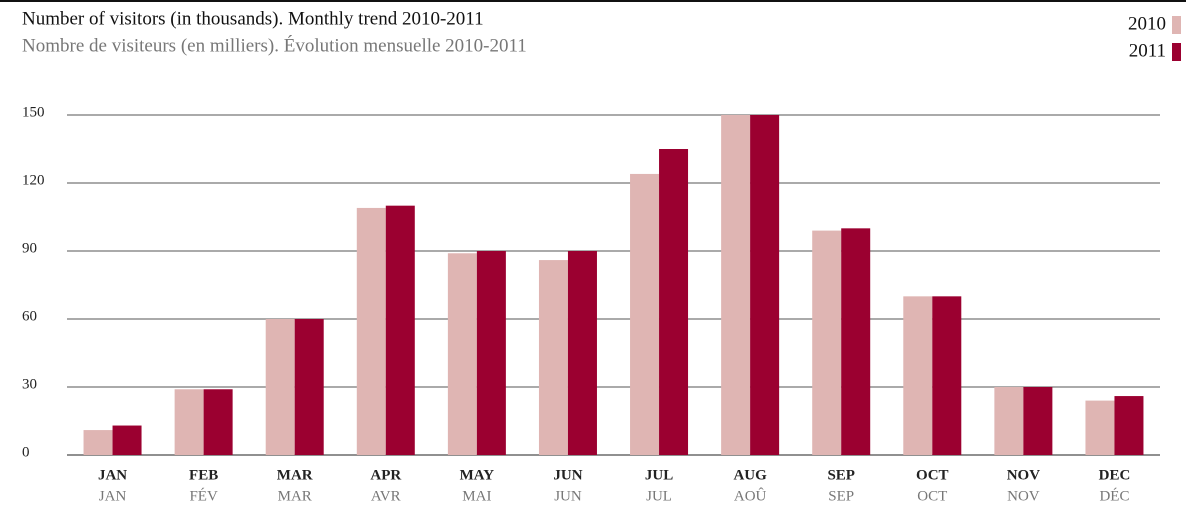 This screenshot has height=505, width=1186. I want to click on x-tick-label-fr: AOÛ, so click(750, 495).